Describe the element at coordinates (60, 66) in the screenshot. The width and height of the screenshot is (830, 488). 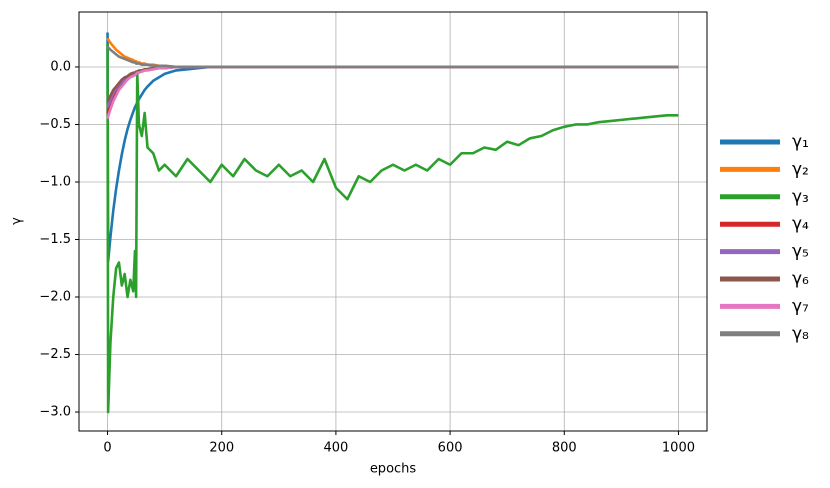
I see `y-tick-label: 0.0` at that location.